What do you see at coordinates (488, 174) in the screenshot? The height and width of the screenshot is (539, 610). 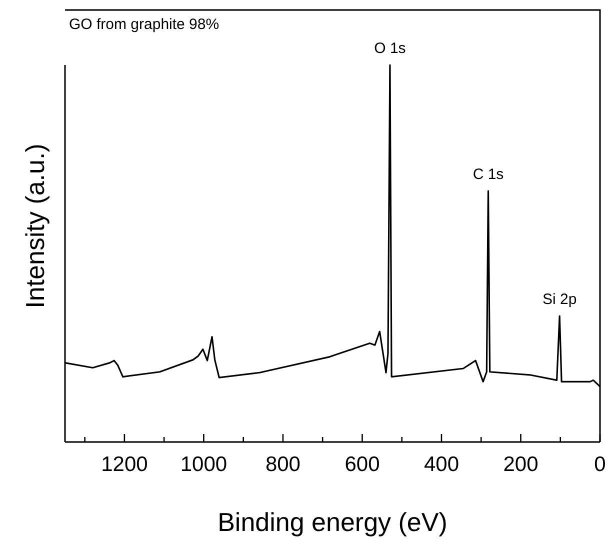 I see `annotation: C 1s` at bounding box center [488, 174].